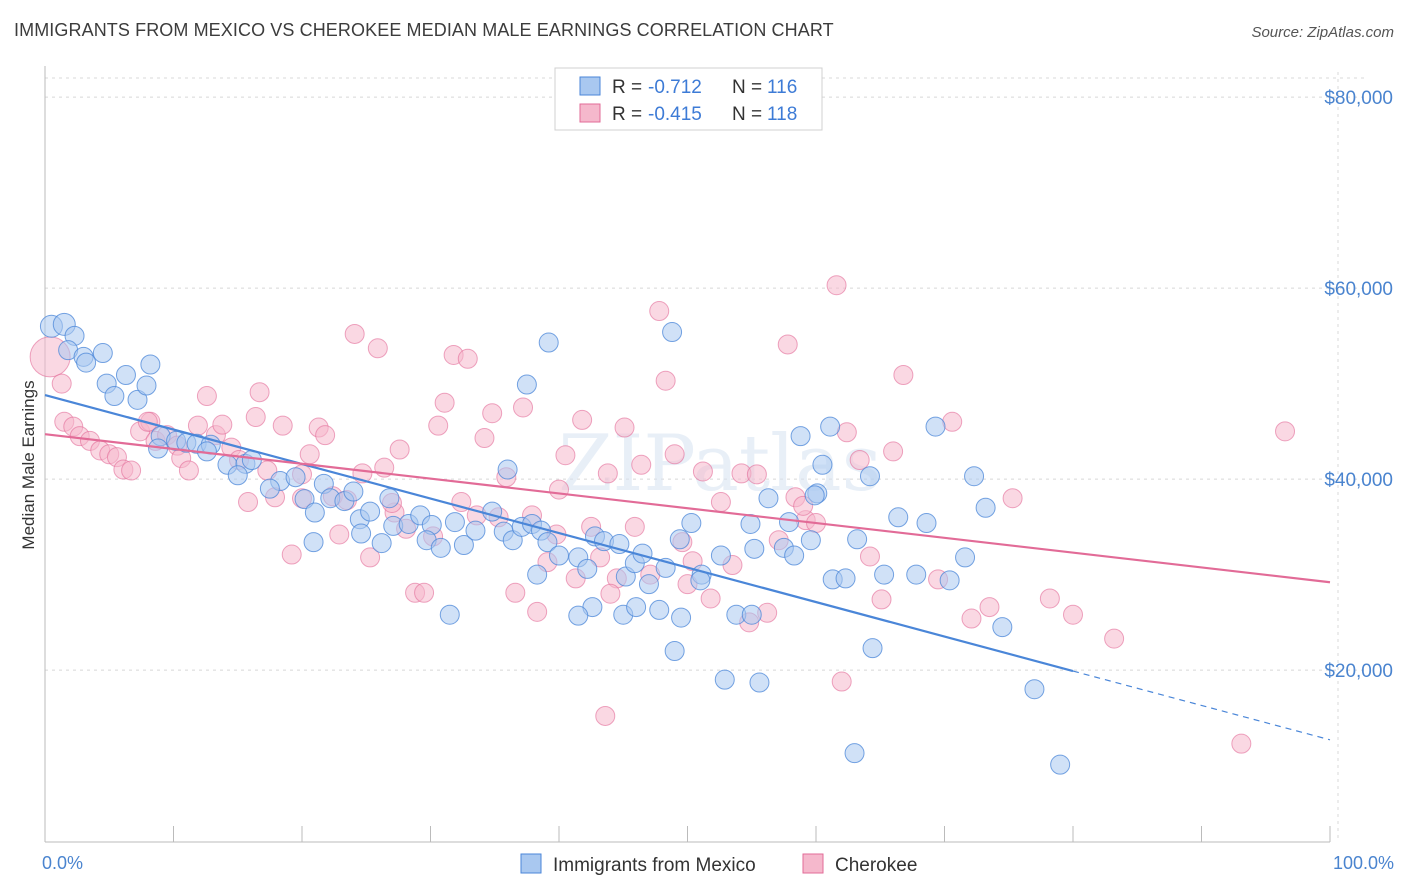  What do you see at coordinates (782, 87) in the screenshot?
I see `legend-n-value-mexico: 116` at bounding box center [782, 87].